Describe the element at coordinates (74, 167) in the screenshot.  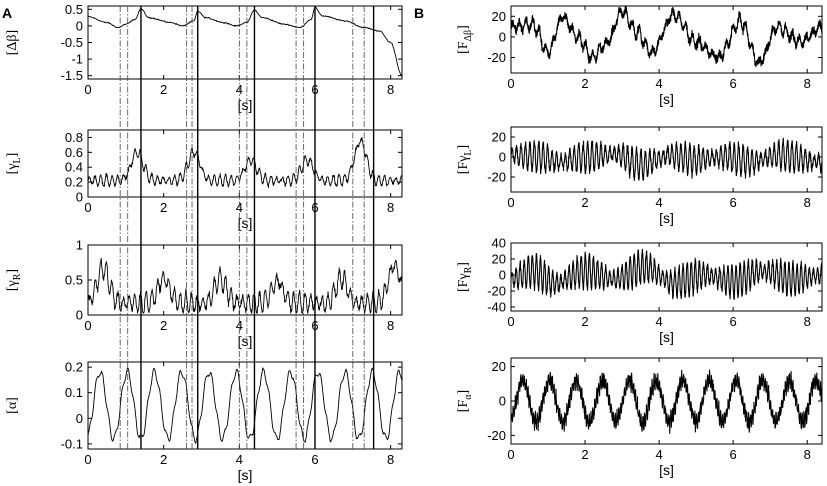
I see `y-tick-label: 0.4` at that location.